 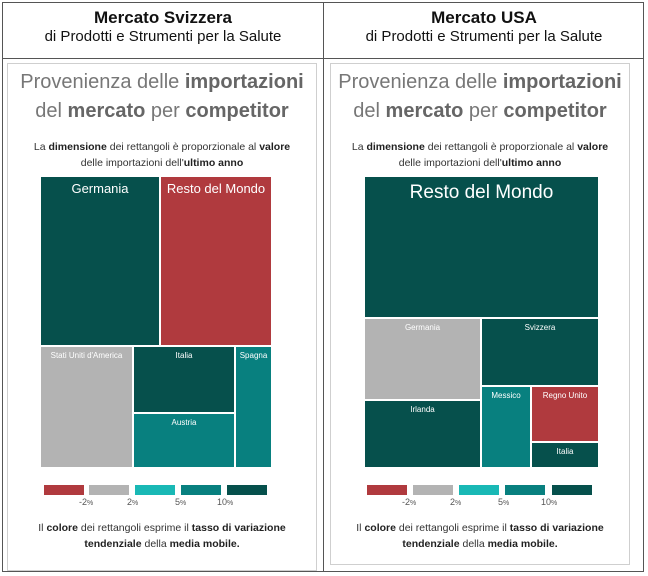 I want to click on treemap-tile: Messico, so click(x=506, y=427).